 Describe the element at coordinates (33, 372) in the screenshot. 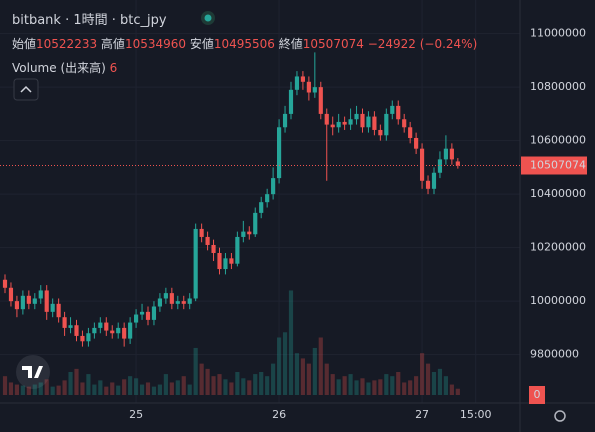

I see `logo-badge` at that location.